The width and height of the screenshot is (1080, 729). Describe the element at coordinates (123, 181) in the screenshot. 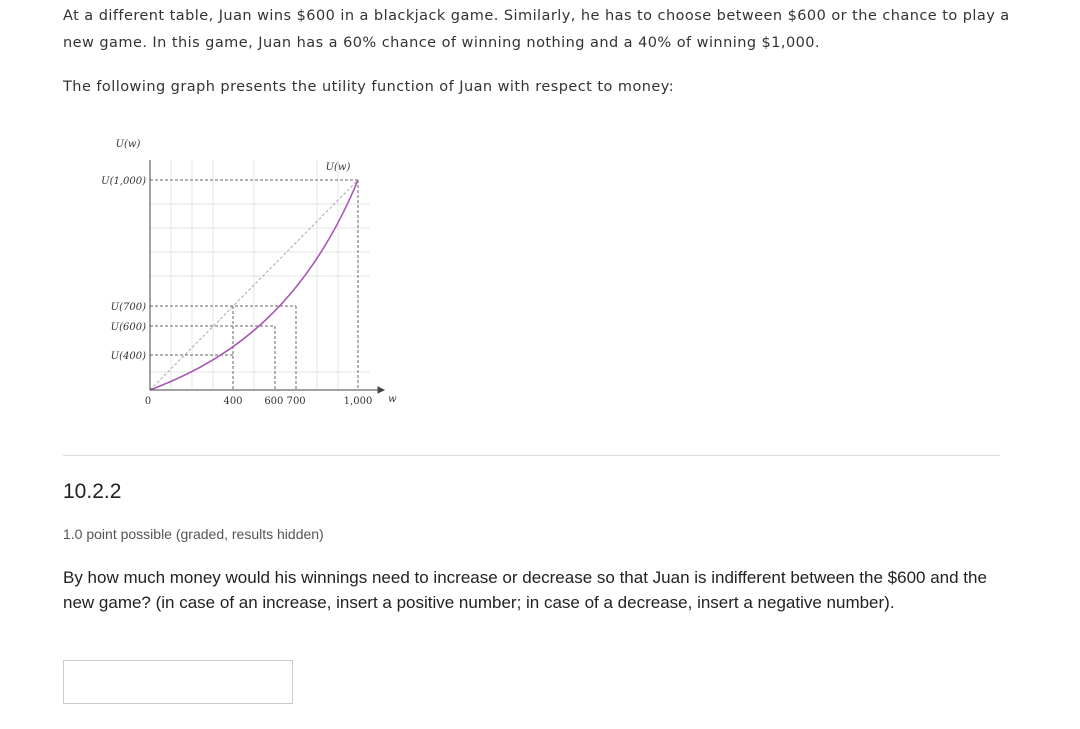

I see `y-label: U(1,000)` at that location.